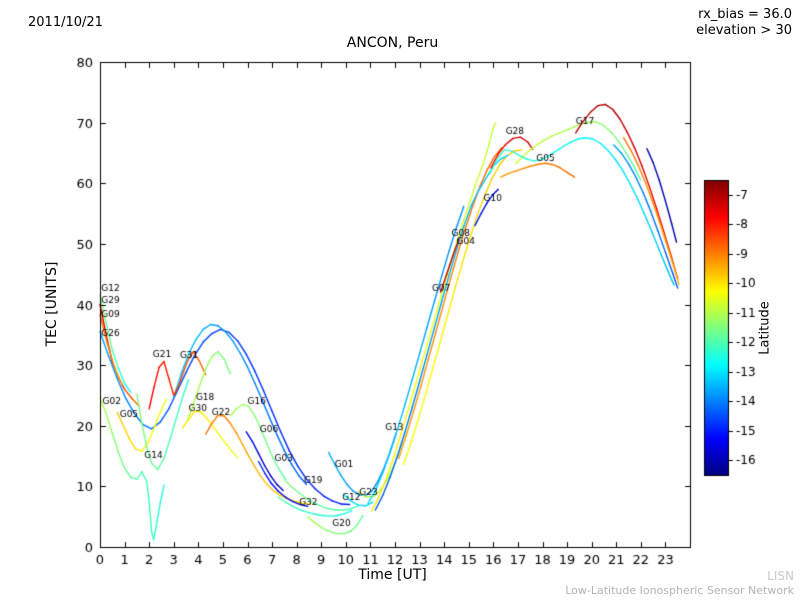  What do you see at coordinates (744, 30) in the screenshot?
I see `elevation-label: elevation > 30` at bounding box center [744, 30].